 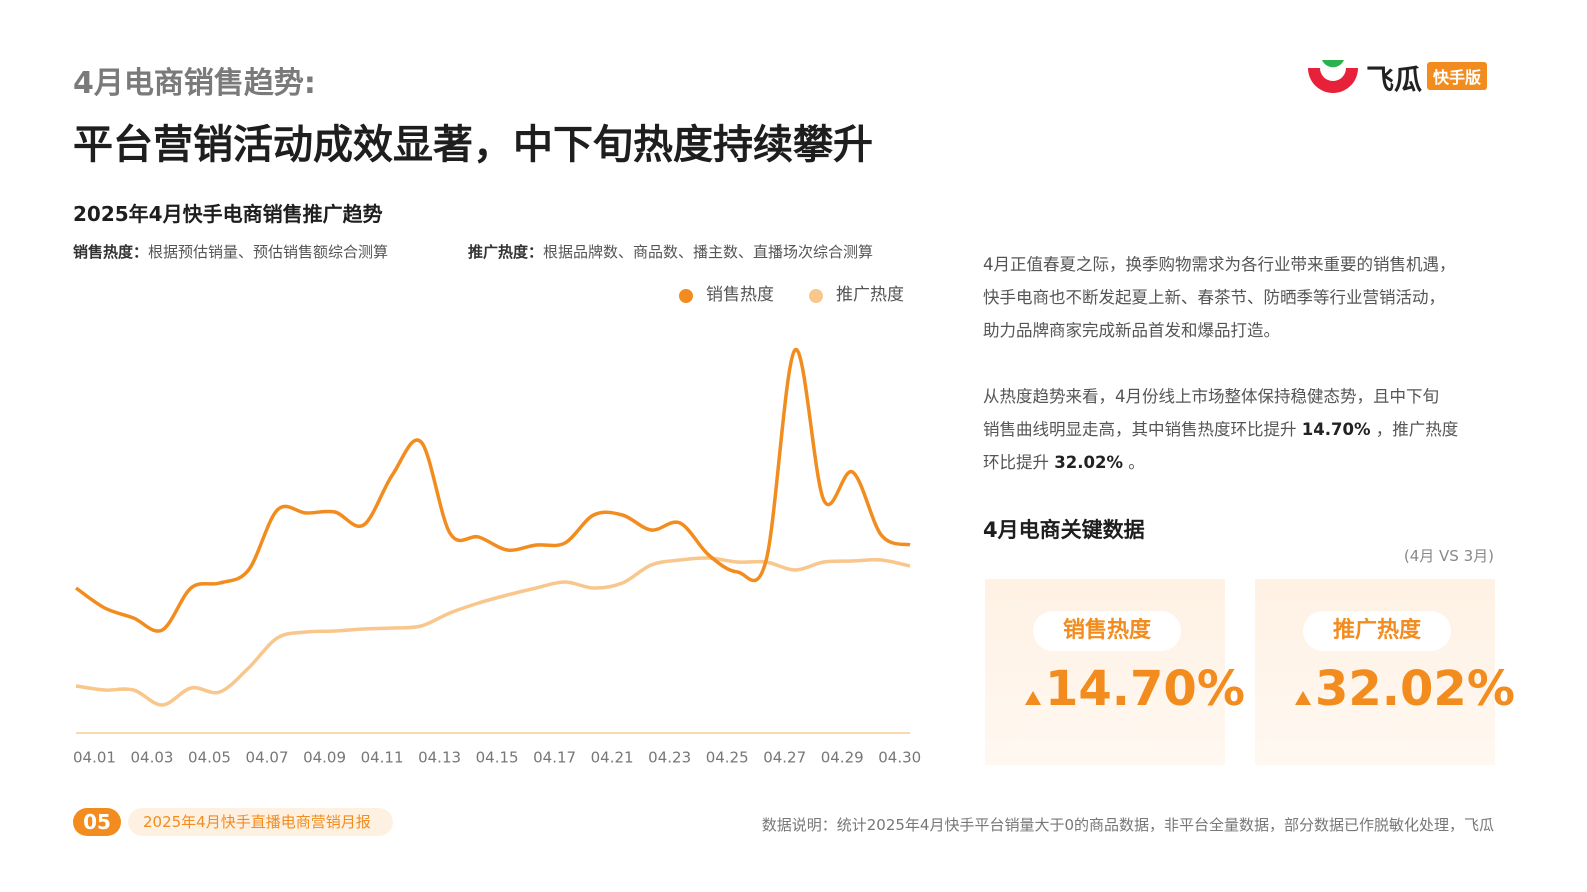 I want to click on chart-note: 销售热度：根据预估销量、预估销售额综合测算, so click(x=230, y=251).